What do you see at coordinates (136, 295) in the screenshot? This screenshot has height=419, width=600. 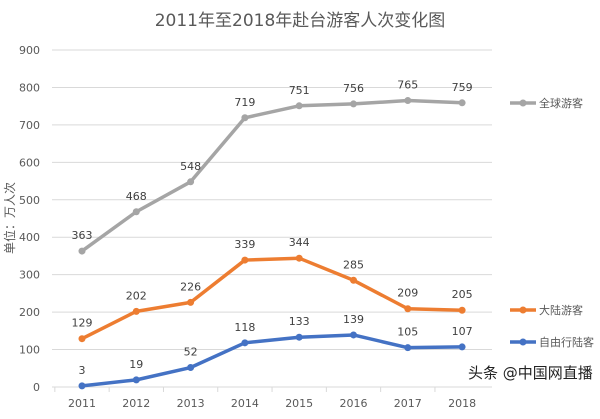 I see `data-label: 202` at bounding box center [136, 295].